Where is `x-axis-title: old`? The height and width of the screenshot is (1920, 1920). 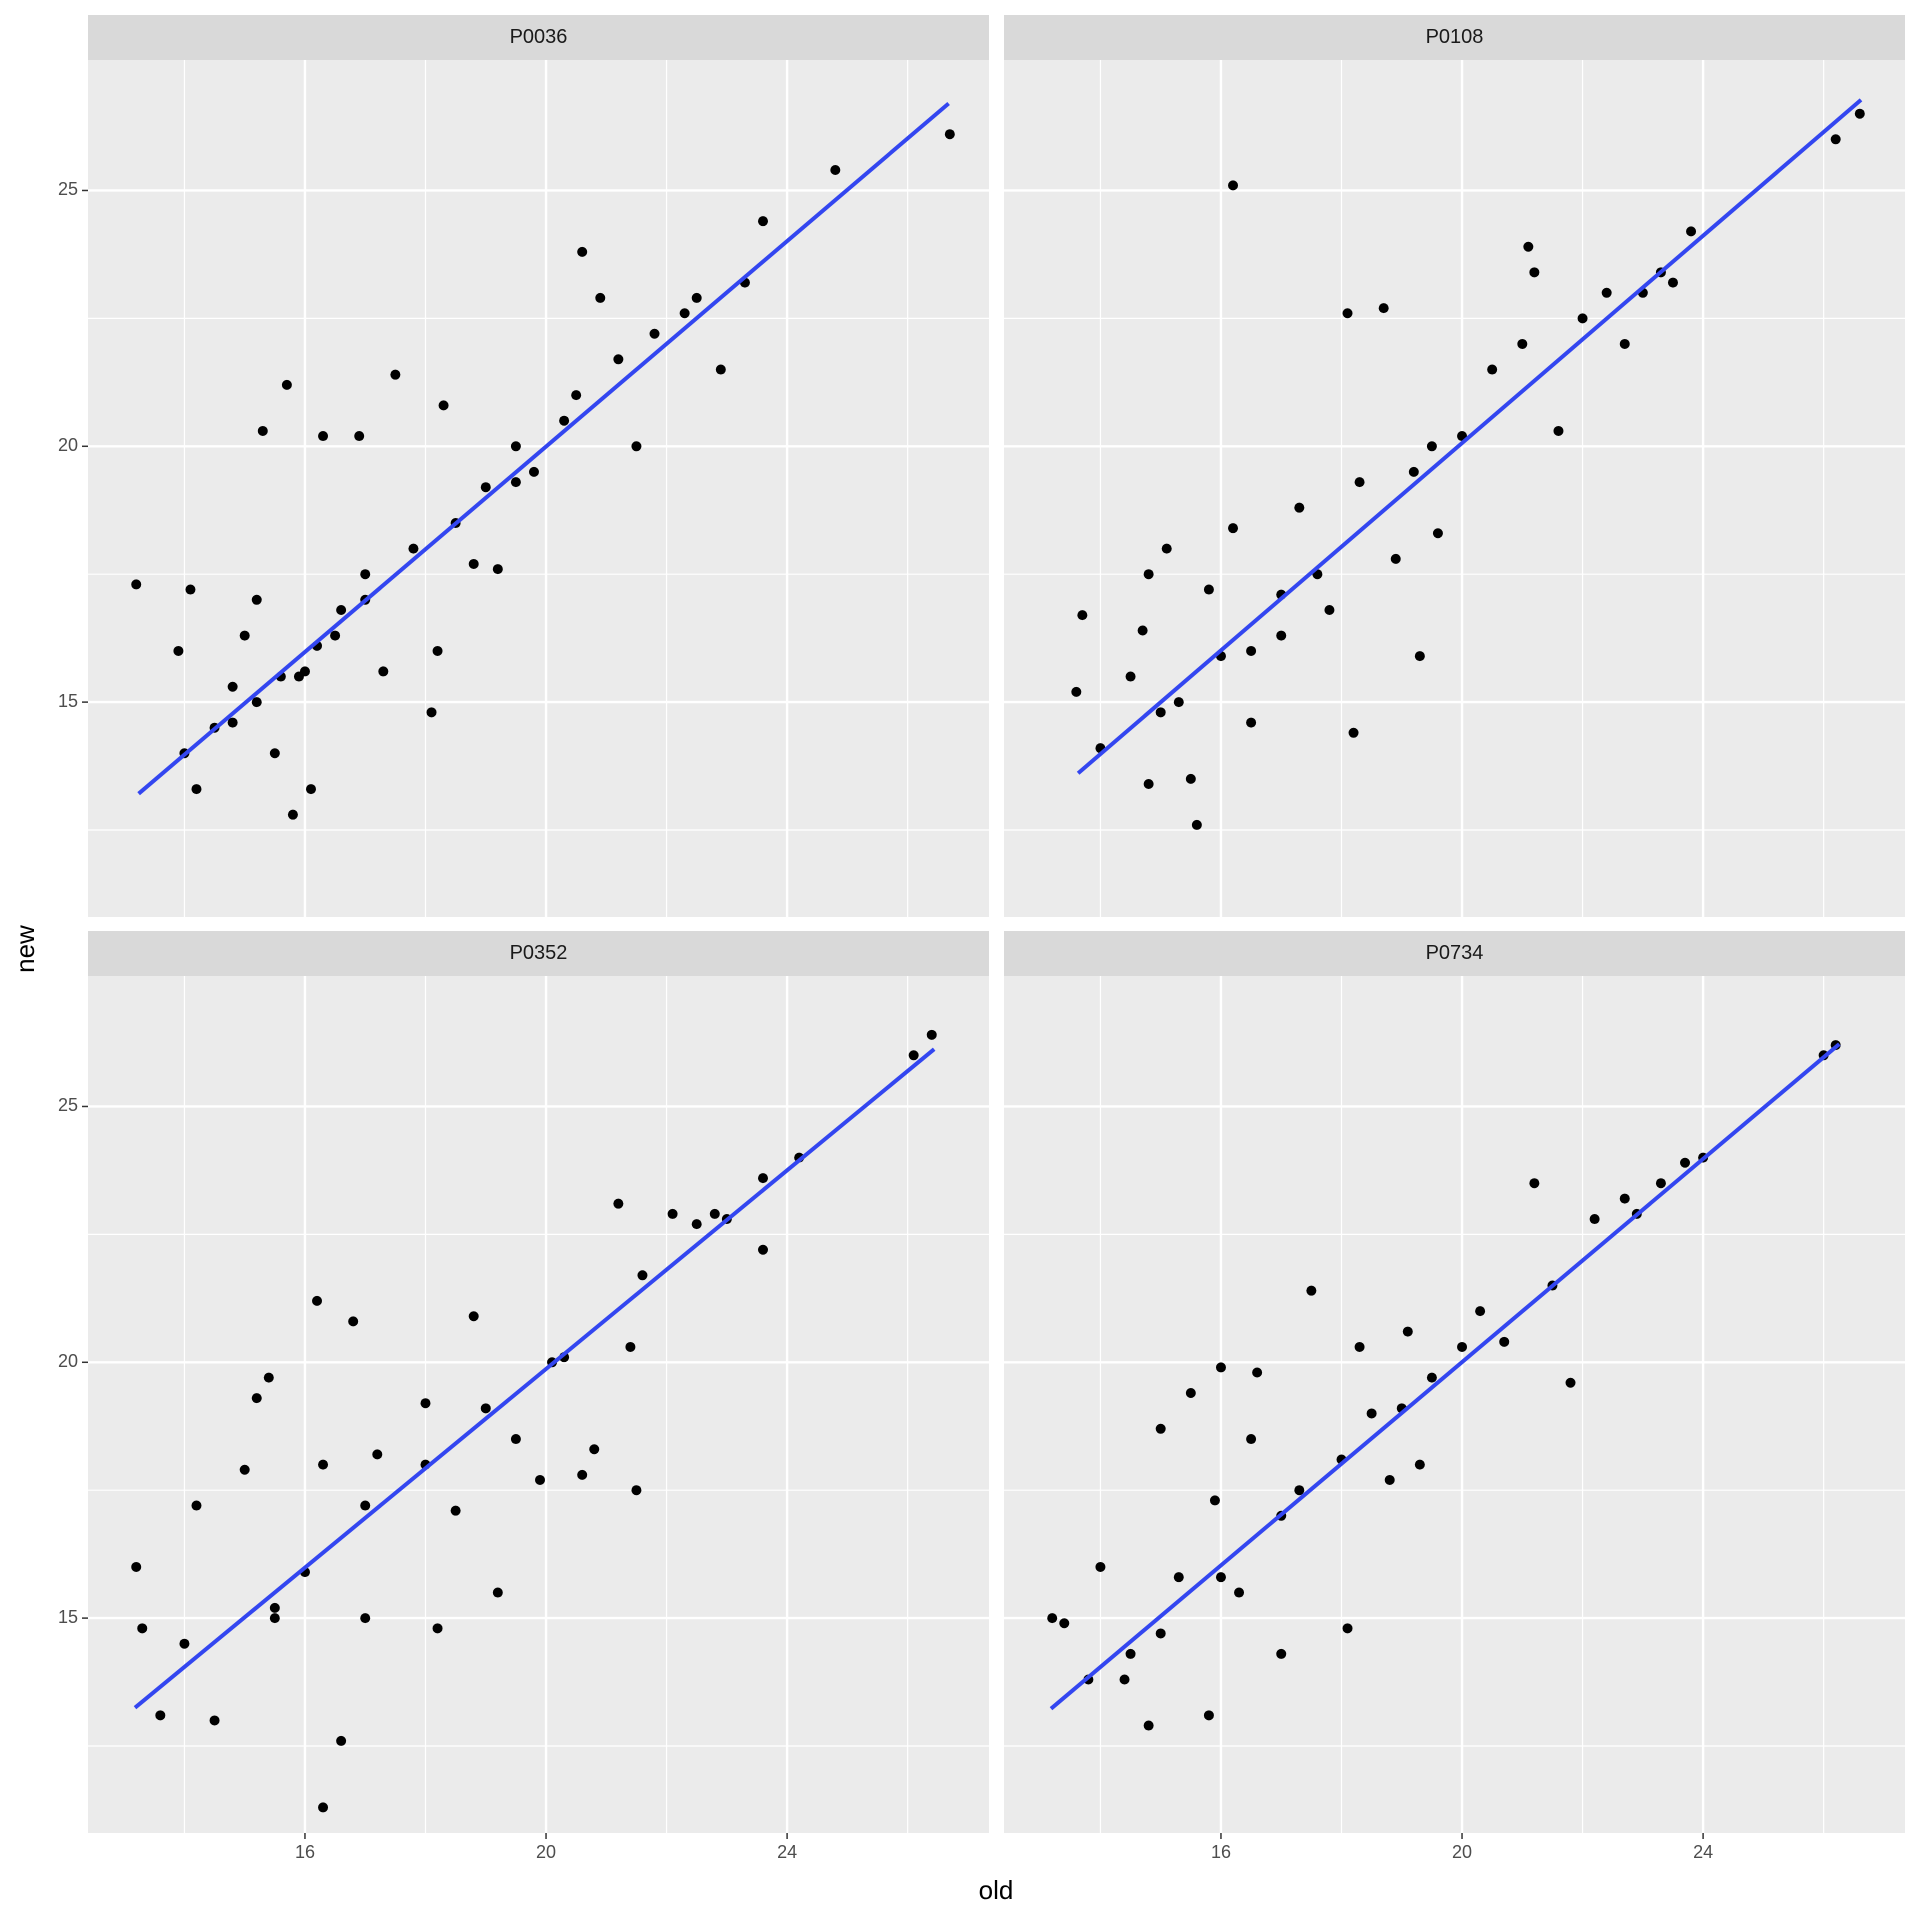
x-axis-title: old is located at coordinates (996, 1890).